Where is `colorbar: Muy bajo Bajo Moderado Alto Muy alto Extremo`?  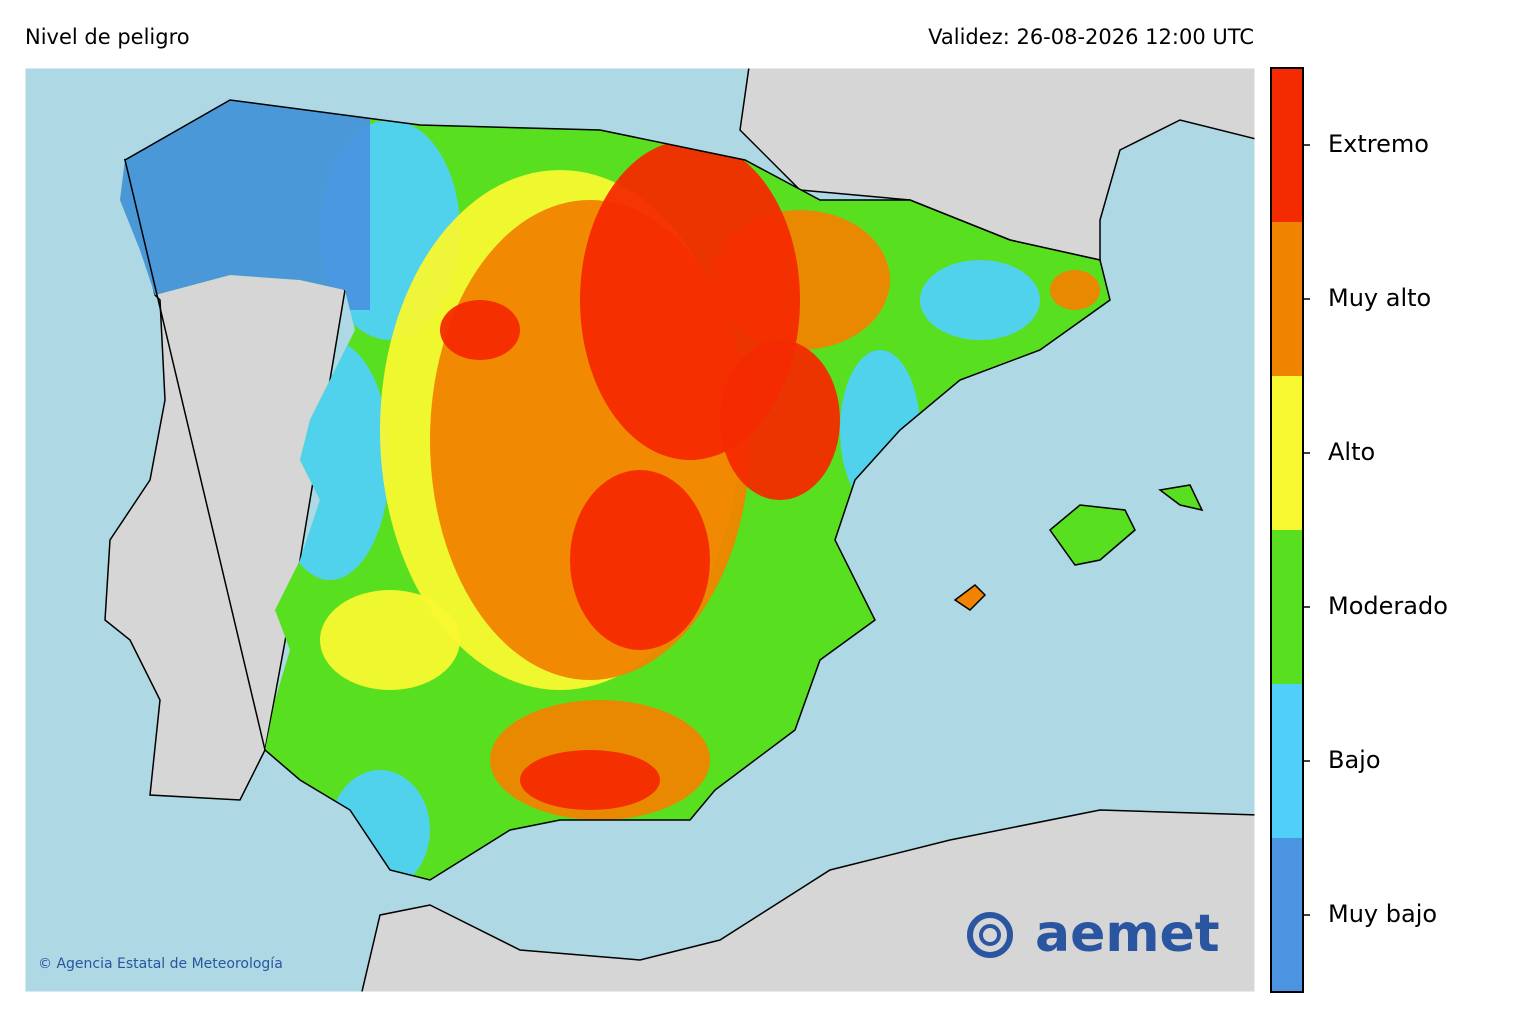 colorbar: Muy bajo Bajo Moderado Alto Muy alto Extremo is located at coordinates (1359, 530).